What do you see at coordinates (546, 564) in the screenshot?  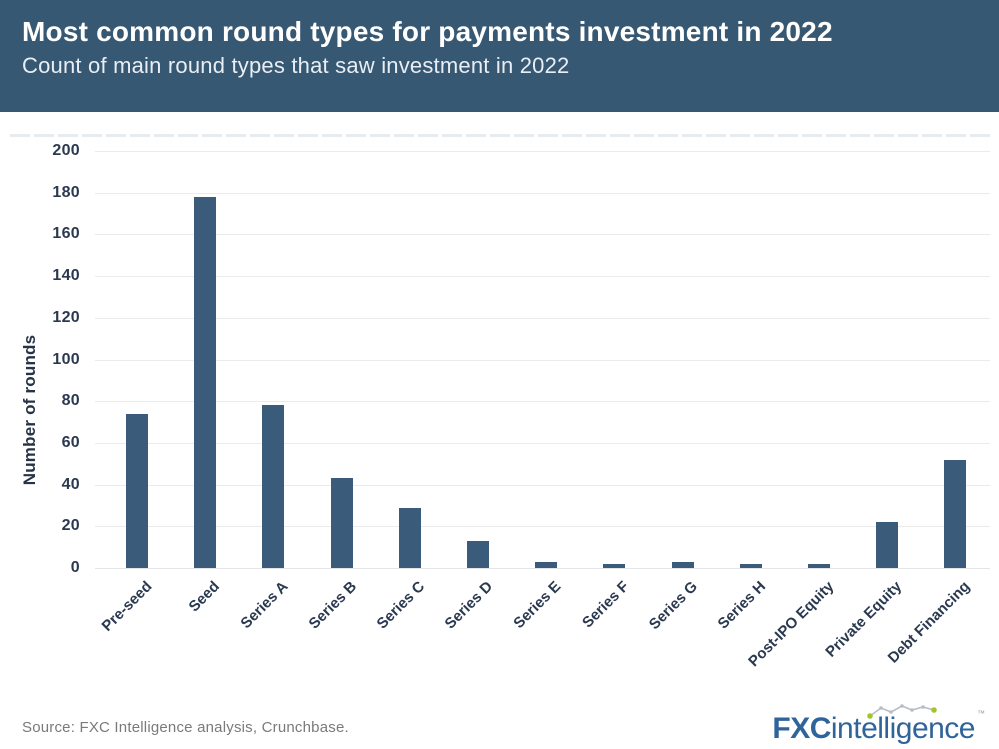 I see `bar-series-e` at bounding box center [546, 564].